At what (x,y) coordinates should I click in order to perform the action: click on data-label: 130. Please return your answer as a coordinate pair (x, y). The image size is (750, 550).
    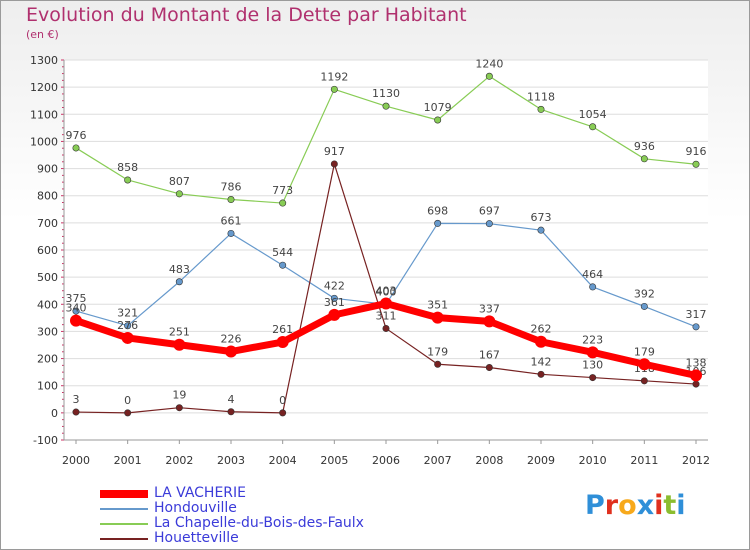
    Looking at the image, I should click on (592, 365).